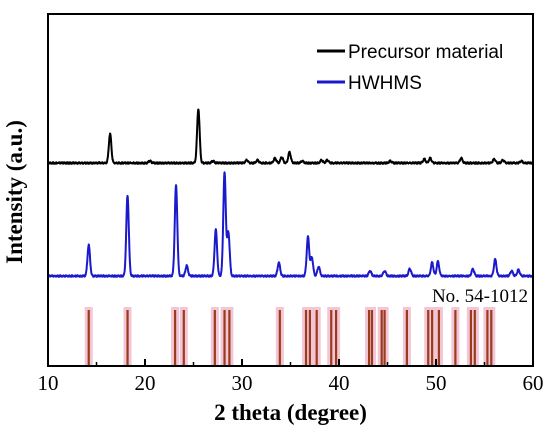 The height and width of the screenshot is (432, 550). What do you see at coordinates (385, 83) in the screenshot?
I see `legend-label-hwhms: HWHMS` at bounding box center [385, 83].